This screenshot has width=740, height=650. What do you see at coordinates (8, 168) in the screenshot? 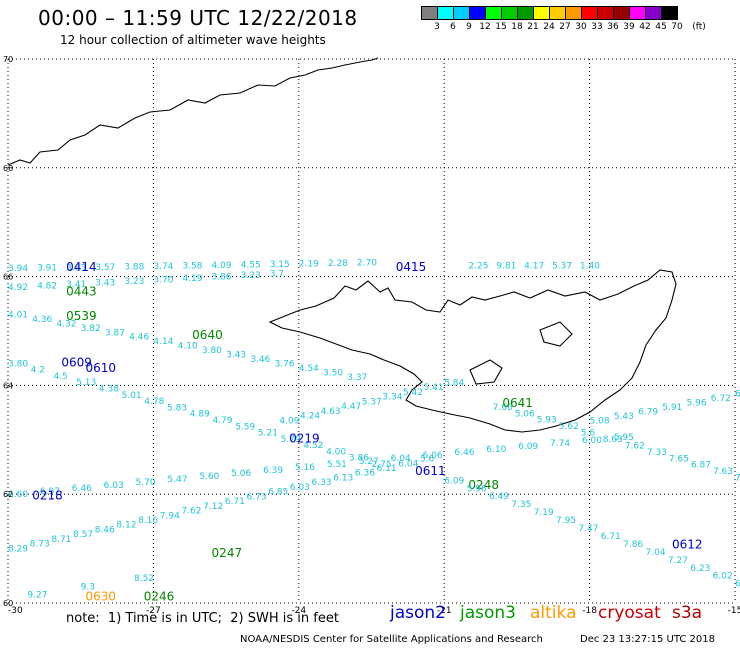
I see `lat-label: 68` at bounding box center [8, 168].